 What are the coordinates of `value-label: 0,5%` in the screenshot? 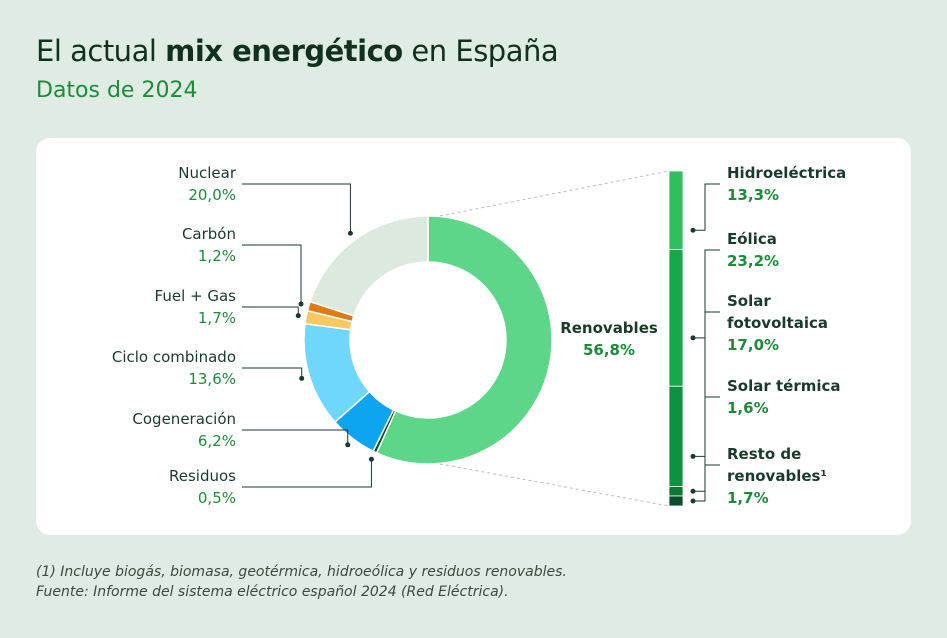 It's located at (216, 498).